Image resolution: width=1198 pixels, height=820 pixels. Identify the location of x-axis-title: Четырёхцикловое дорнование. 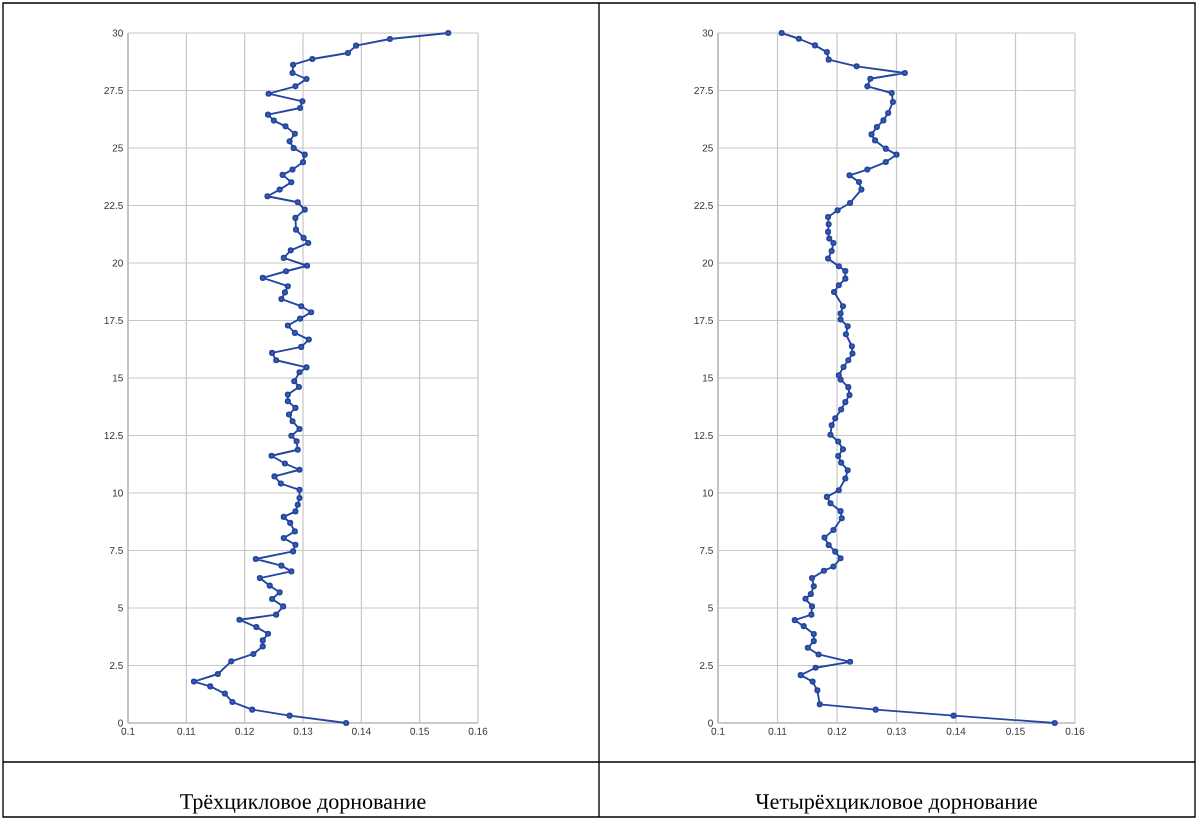
(896, 804).